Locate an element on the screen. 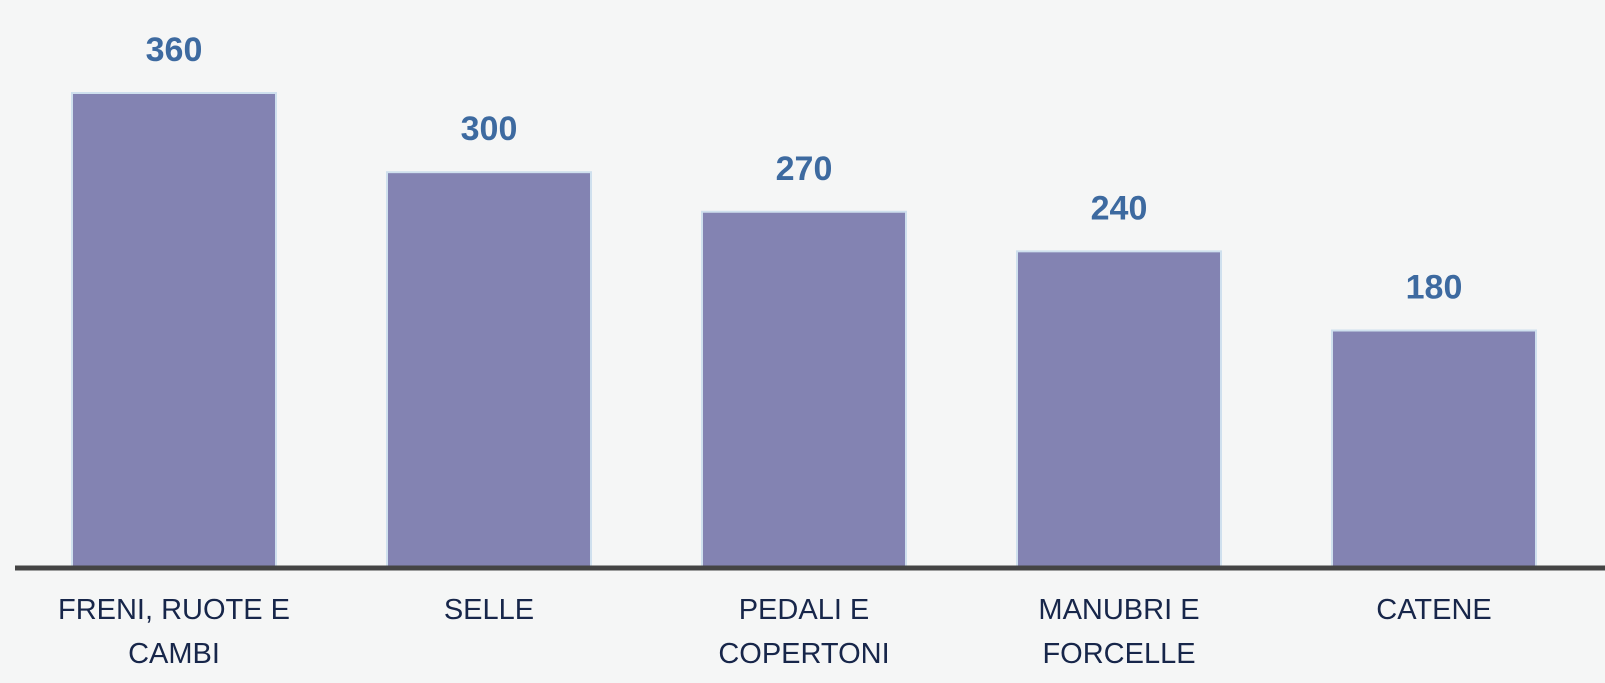  category-label: MANUBRI E FORCELLE is located at coordinates (1119, 632).